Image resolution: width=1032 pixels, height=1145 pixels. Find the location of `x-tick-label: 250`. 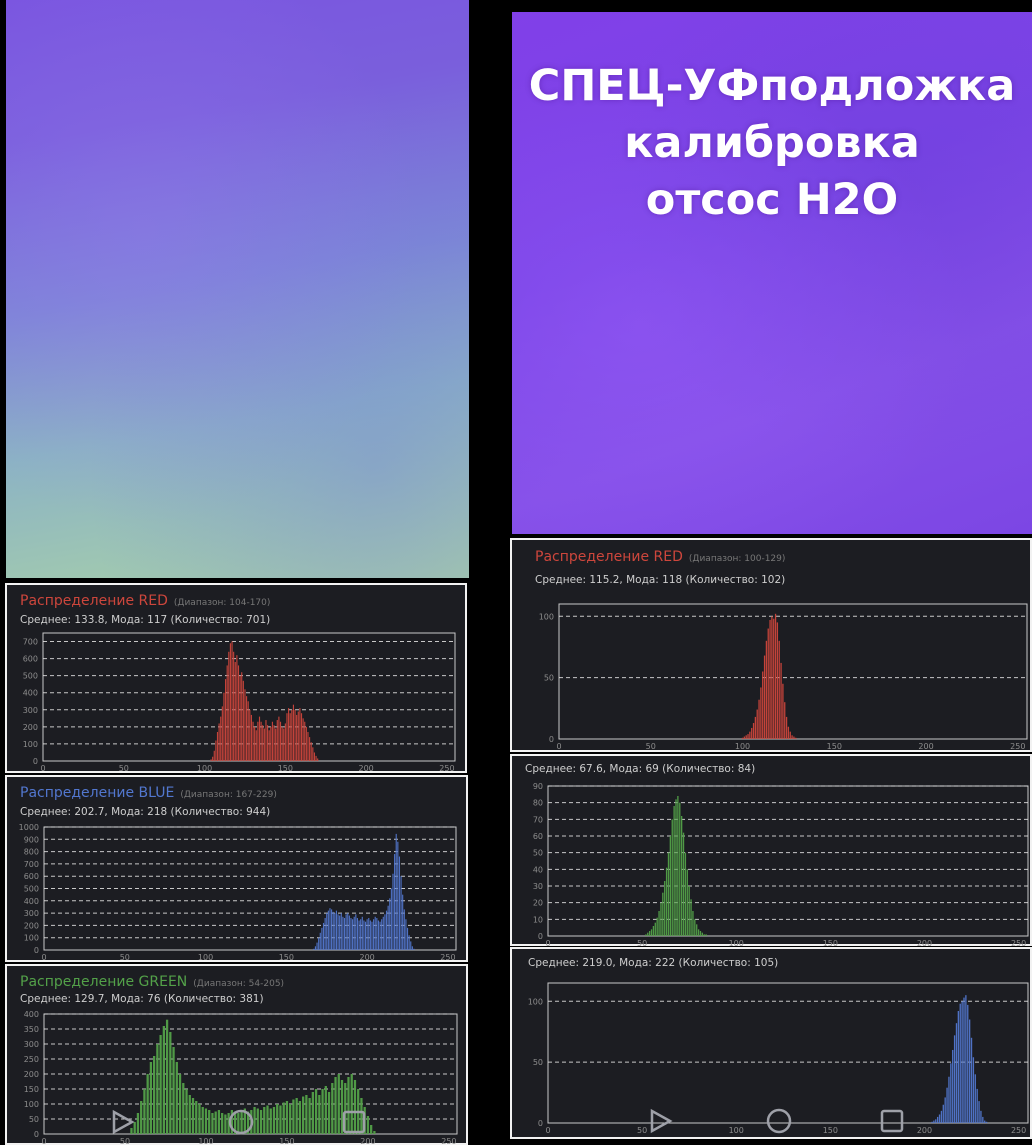

x-tick-label: 250 is located at coordinates (1018, 943).